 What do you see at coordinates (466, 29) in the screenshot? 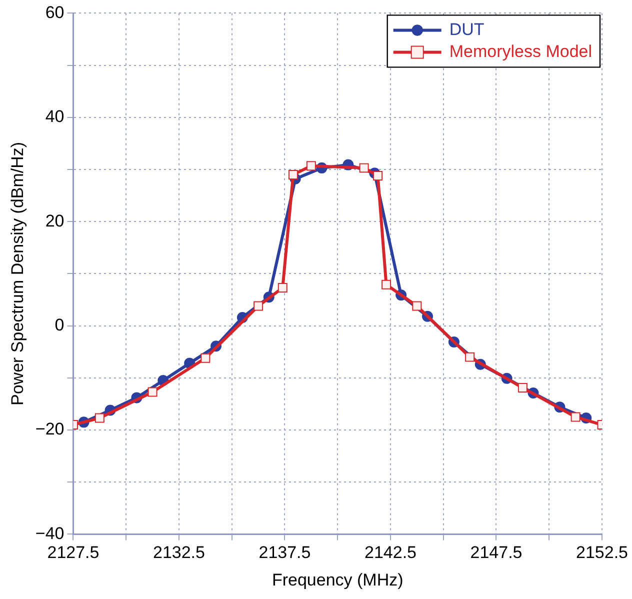
I see `legend-label: DUT` at bounding box center [466, 29].